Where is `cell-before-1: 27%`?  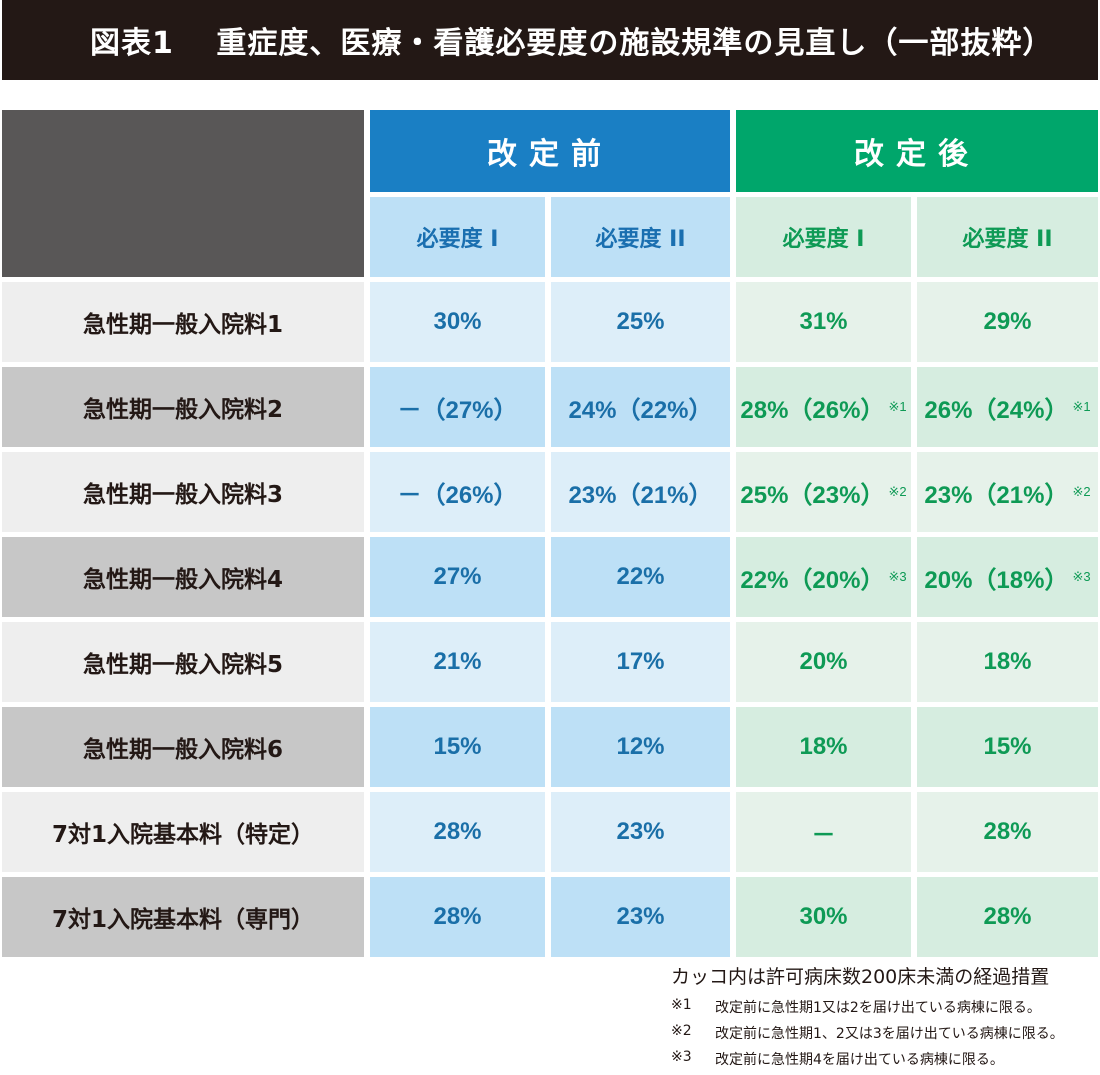 cell-before-1: 27% is located at coordinates (457, 577).